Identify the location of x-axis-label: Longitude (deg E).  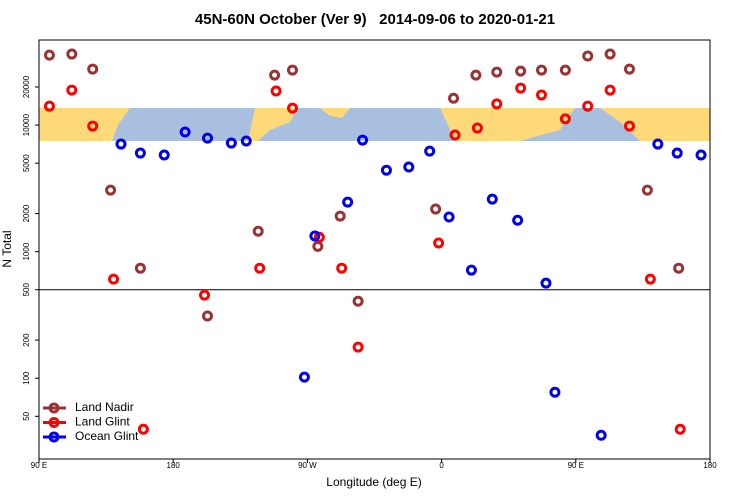
(373, 482).